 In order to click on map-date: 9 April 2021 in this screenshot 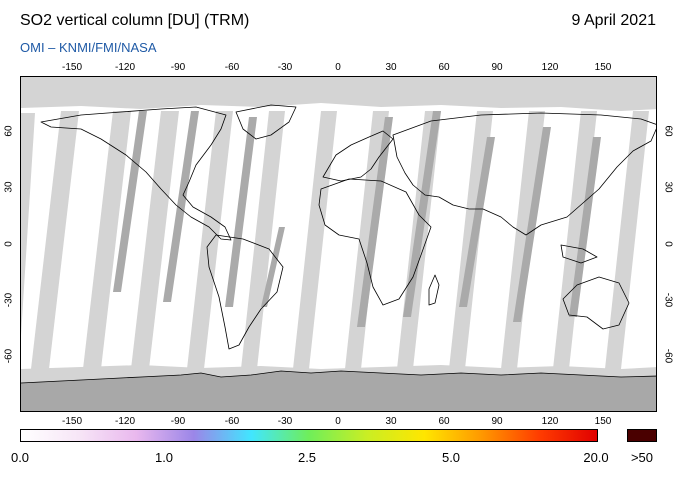, I will do `click(613, 20)`.